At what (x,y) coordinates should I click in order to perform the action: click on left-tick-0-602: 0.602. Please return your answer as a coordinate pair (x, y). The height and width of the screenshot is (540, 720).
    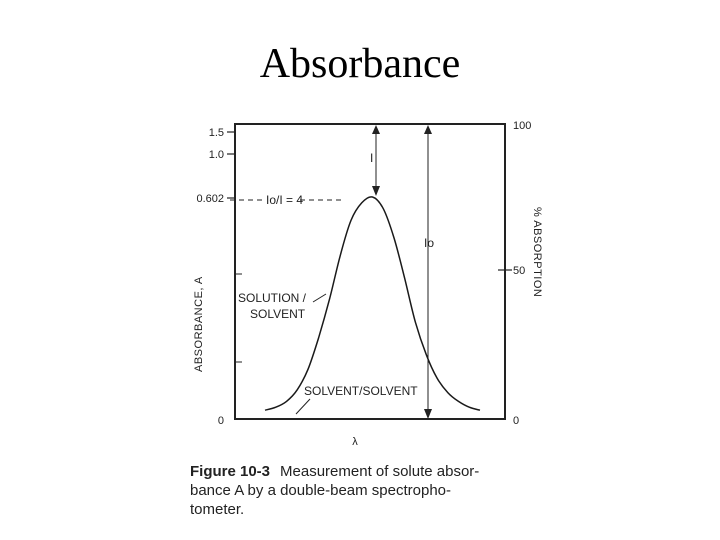
    Looking at the image, I should click on (210, 199).